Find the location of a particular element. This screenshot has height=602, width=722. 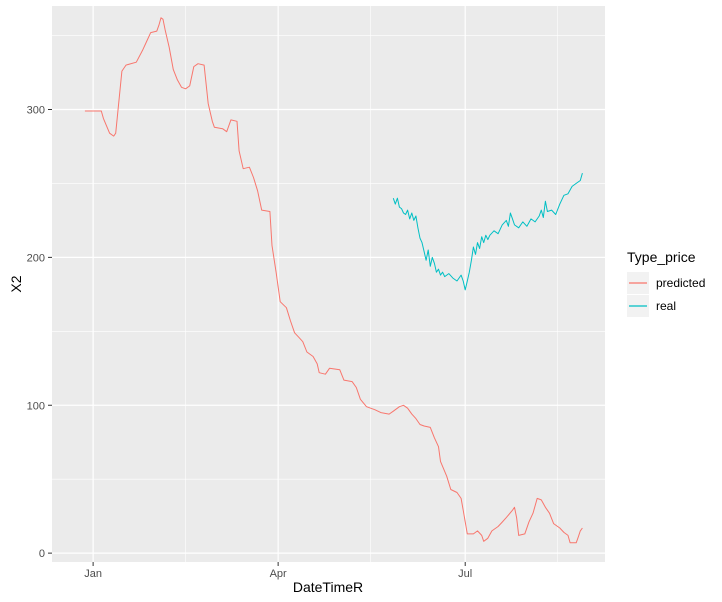

y-tick-label: 300 is located at coordinates (36, 111).